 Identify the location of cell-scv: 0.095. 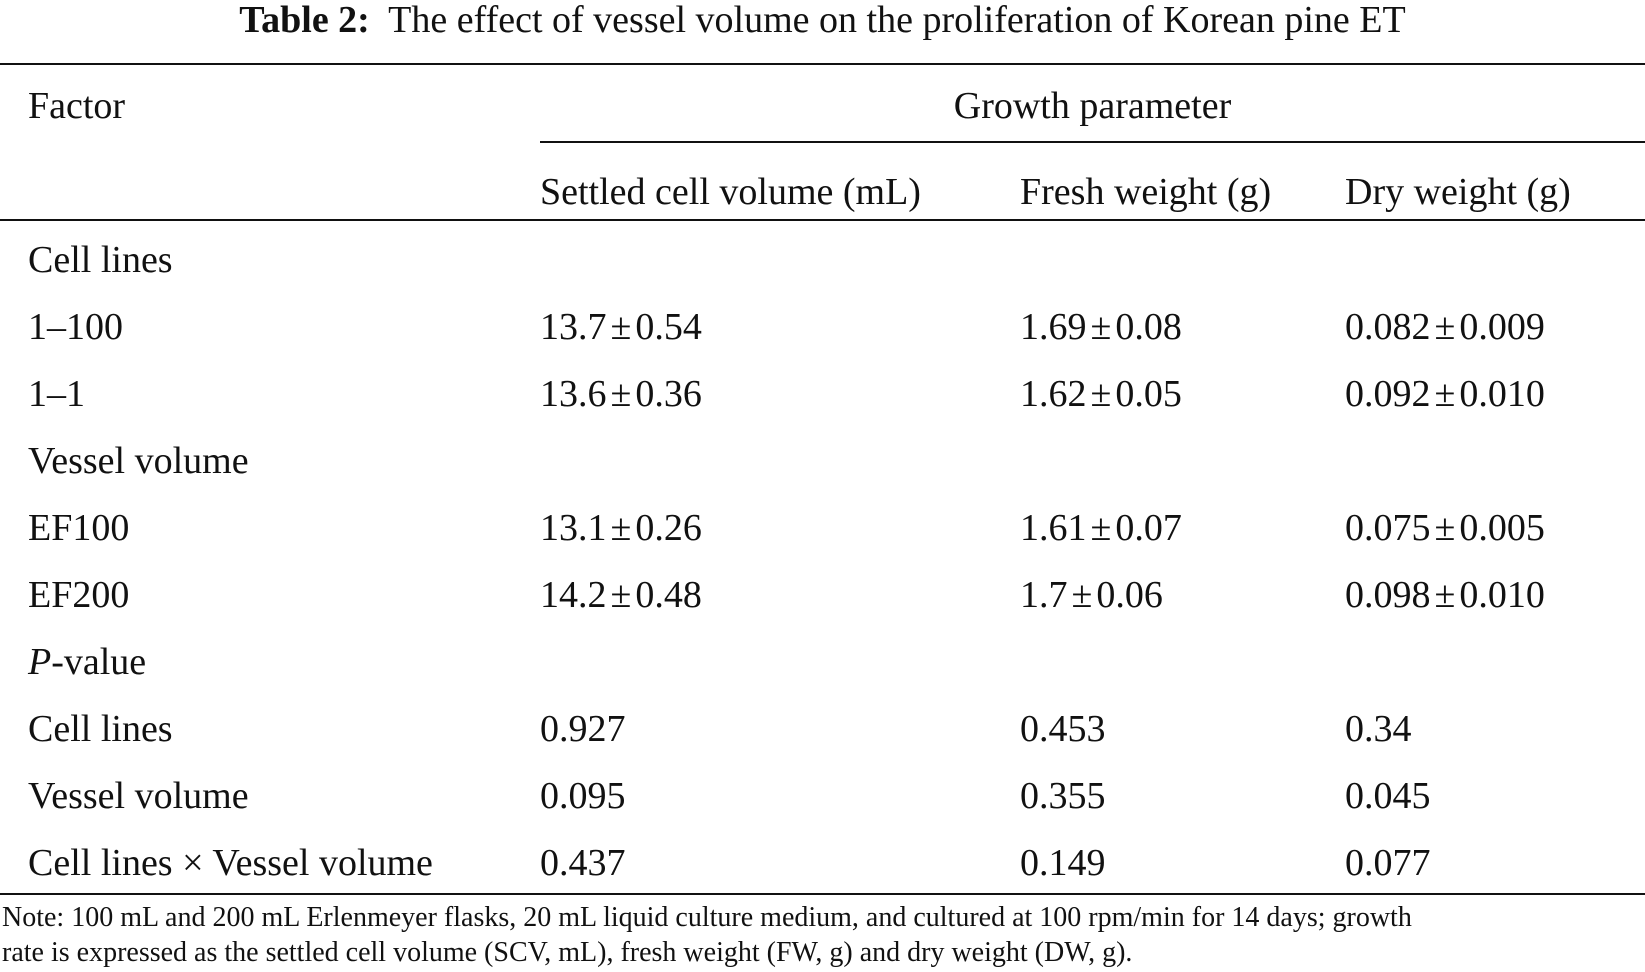
(583, 796).